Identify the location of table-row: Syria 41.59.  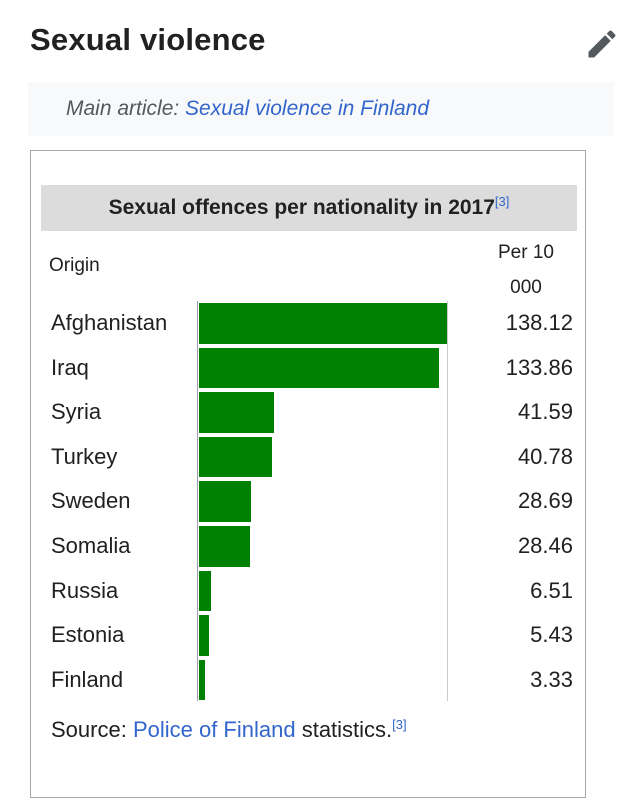
(309, 412).